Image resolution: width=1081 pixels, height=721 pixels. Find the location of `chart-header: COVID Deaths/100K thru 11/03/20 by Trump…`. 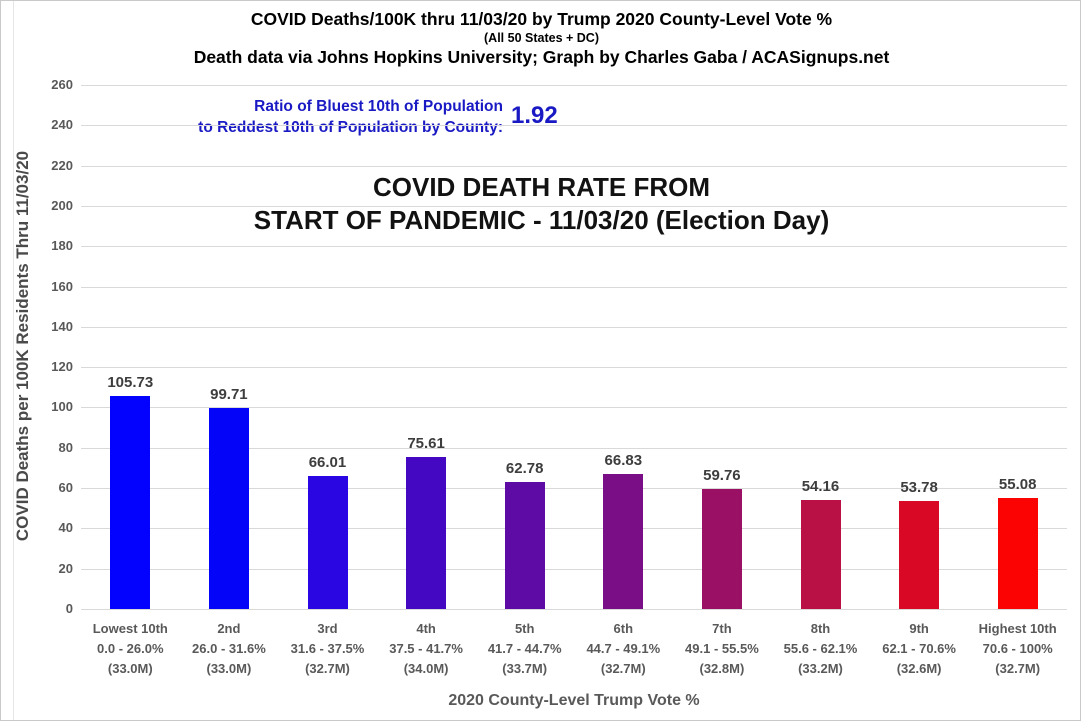

chart-header: COVID Deaths/100K thru 11/03/20 by Trump… is located at coordinates (540, 38).